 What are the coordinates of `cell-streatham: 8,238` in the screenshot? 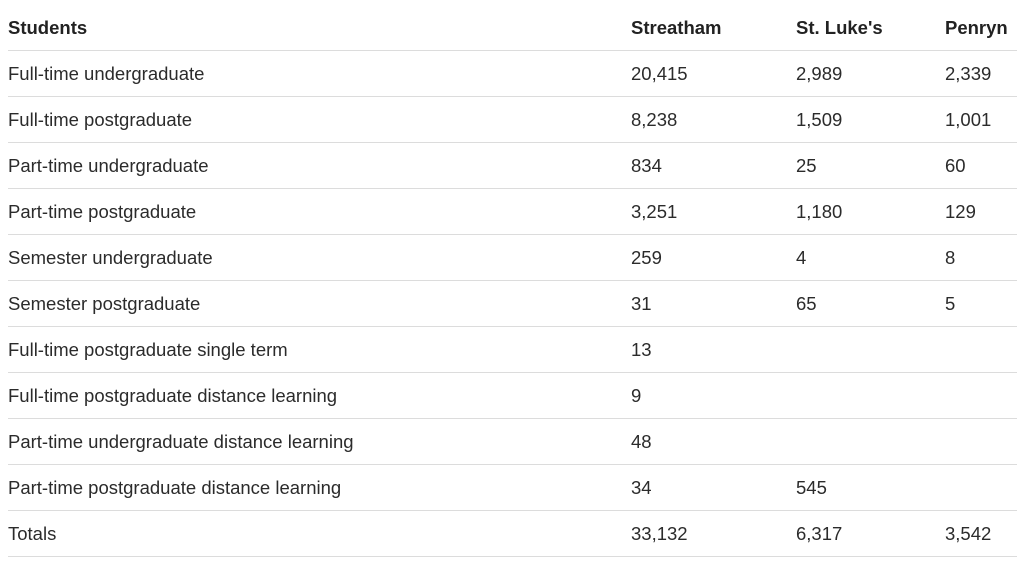 It's located at (713, 119).